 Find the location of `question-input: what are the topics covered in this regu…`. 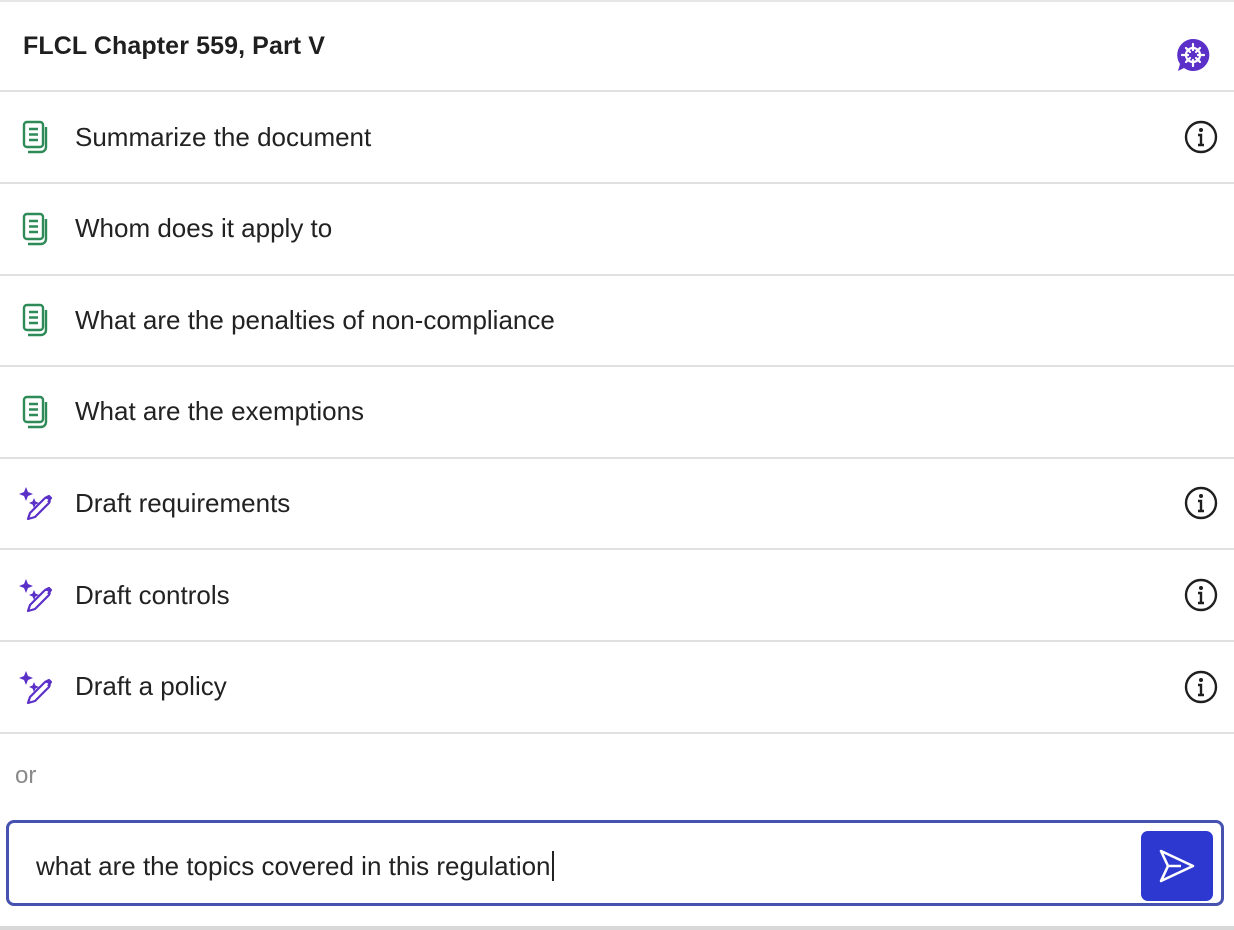

question-input: what are the topics covered in this regu… is located at coordinates (615, 863).